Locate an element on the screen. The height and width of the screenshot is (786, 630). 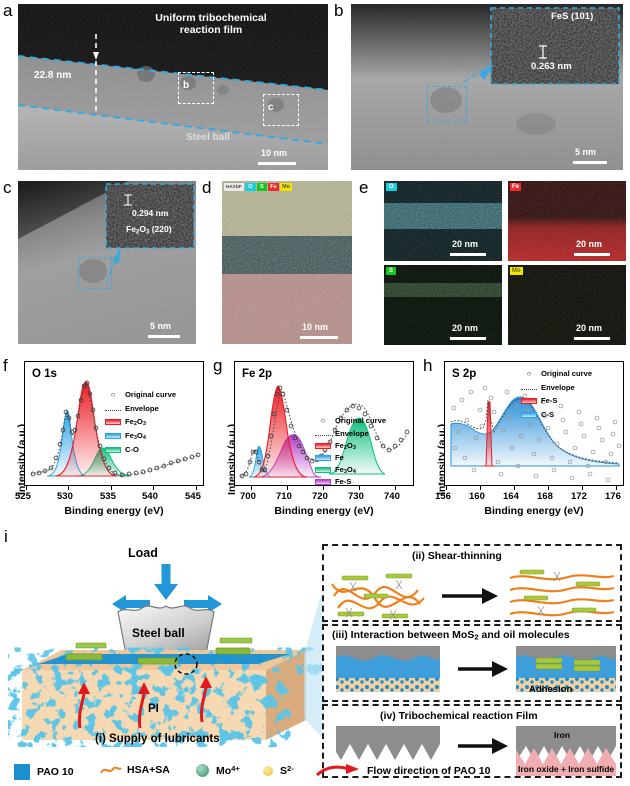
panel-h-legend-fes: Fe-S is located at coordinates (539, 400).